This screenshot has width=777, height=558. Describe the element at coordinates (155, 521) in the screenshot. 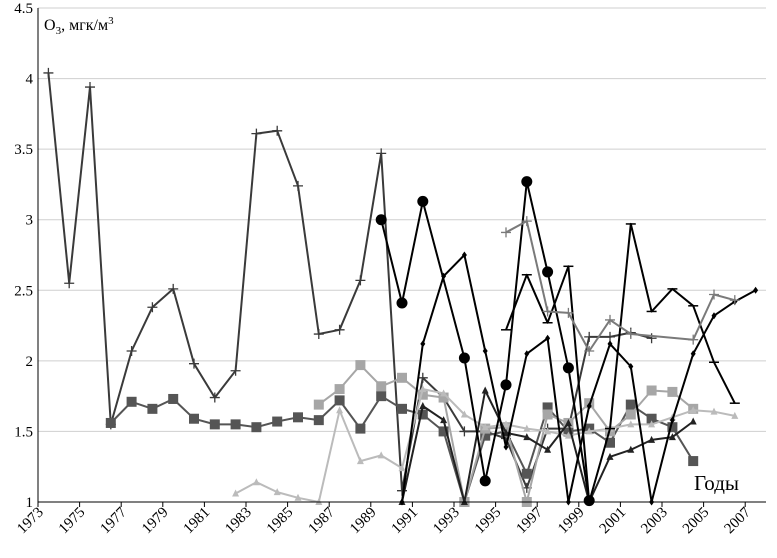

I see `x-tick-label: 1979` at that location.